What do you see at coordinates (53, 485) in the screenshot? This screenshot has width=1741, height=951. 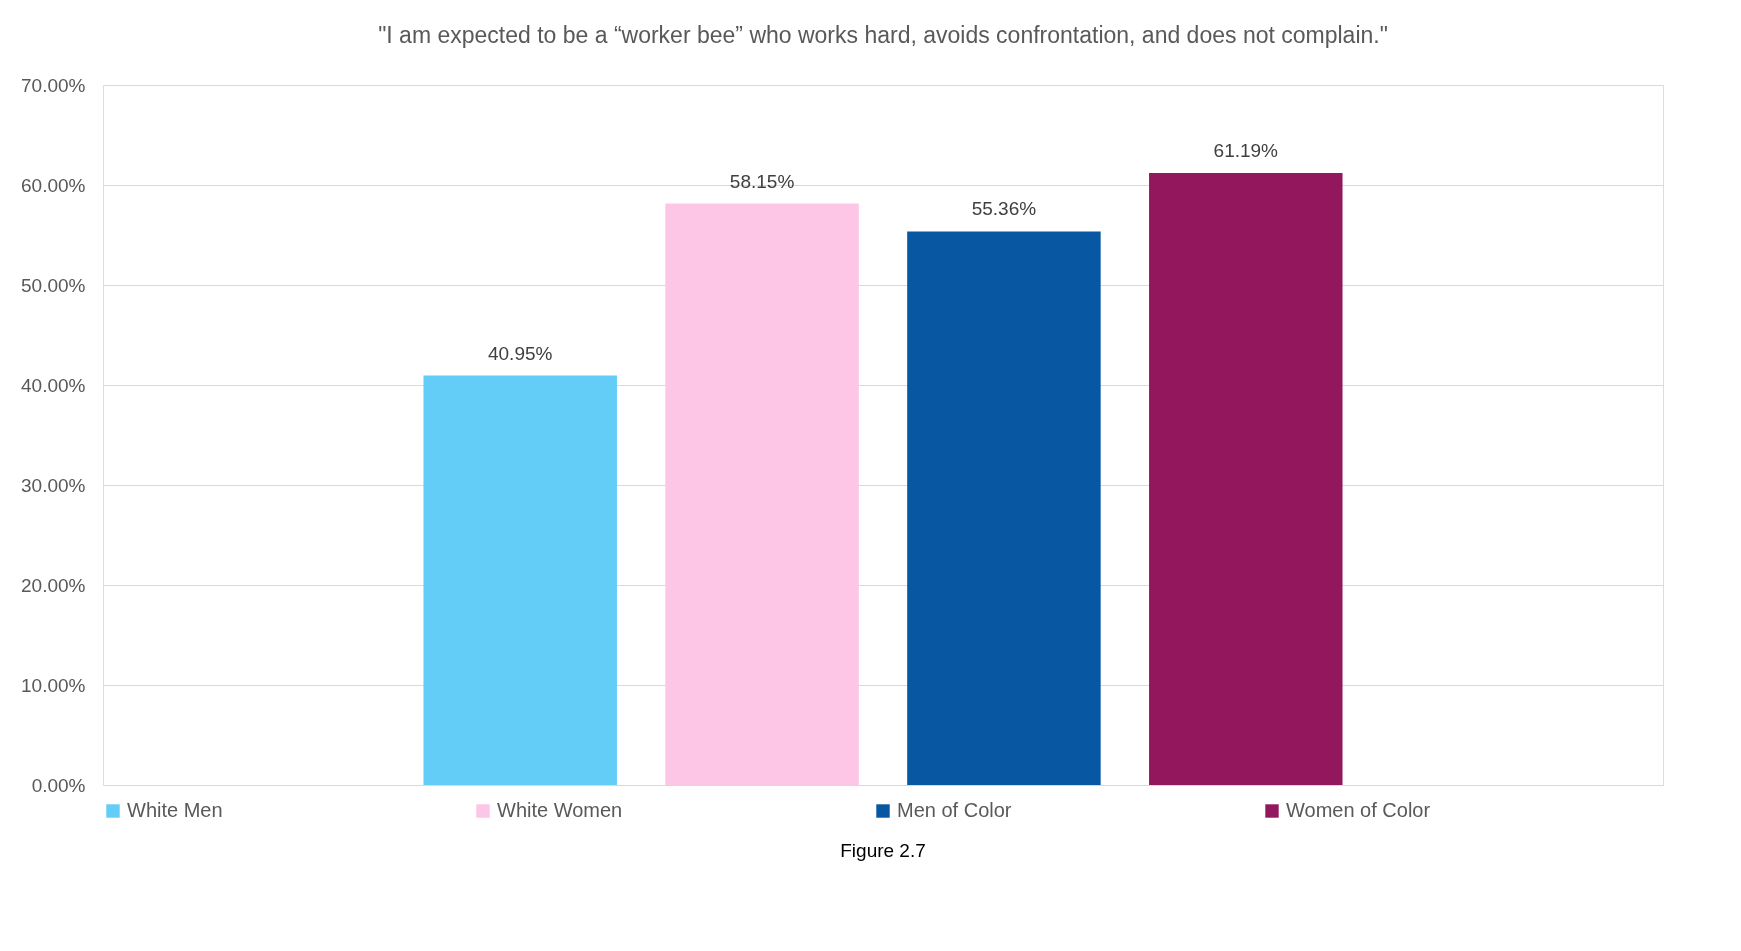 I see `y-tick-label: 30.00%` at bounding box center [53, 485].